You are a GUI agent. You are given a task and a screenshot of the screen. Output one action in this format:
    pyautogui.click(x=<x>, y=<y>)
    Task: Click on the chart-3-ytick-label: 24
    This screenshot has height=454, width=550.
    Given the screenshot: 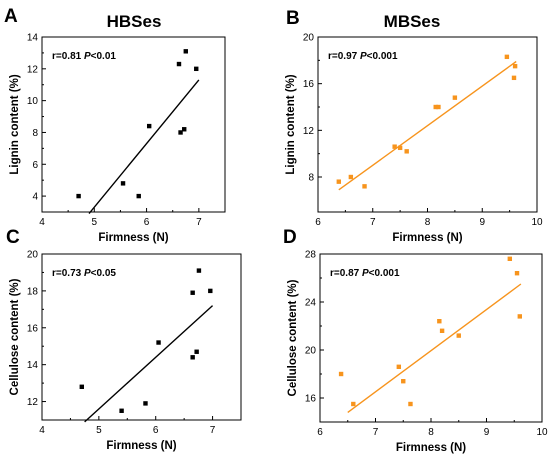 What is the action you would take?
    pyautogui.click(x=311, y=303)
    